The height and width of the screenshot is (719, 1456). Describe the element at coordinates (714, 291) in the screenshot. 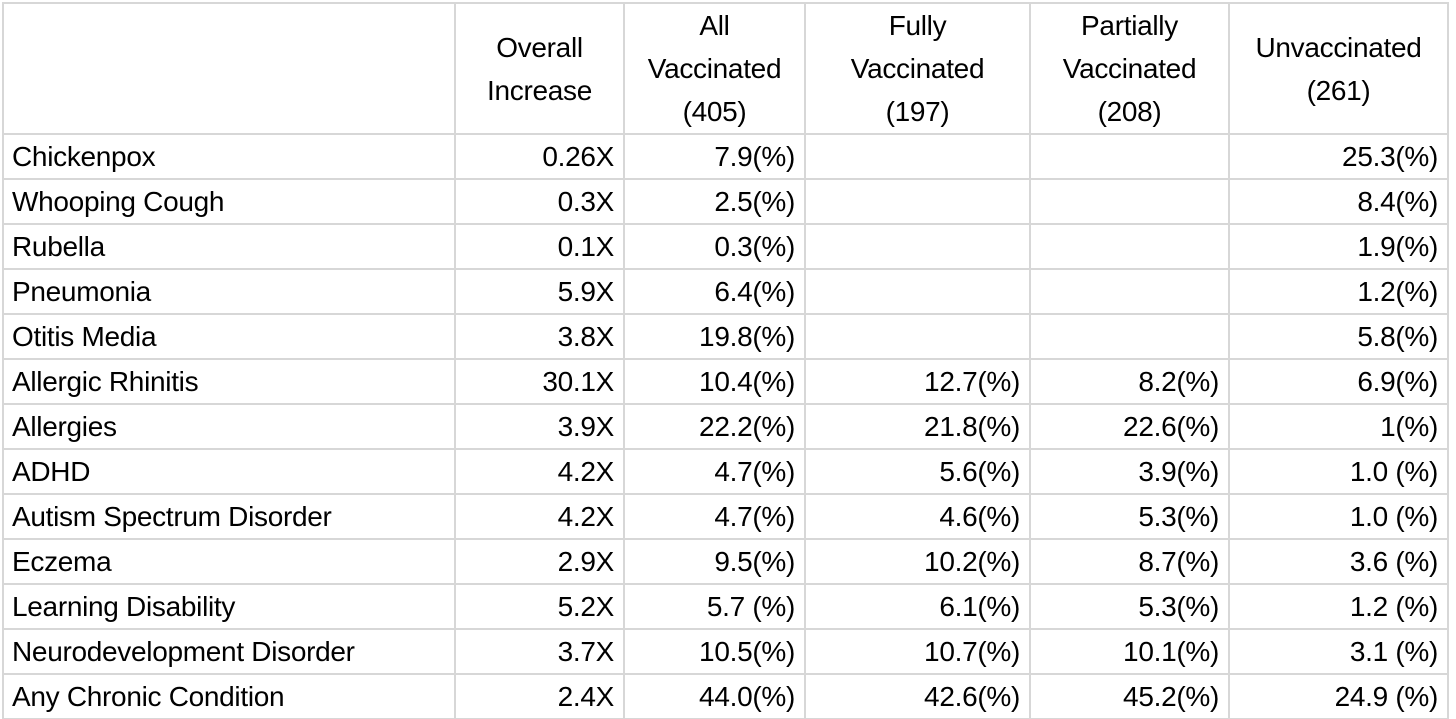

I see `all-vaccinated-cell: 6.4(%)` at that location.